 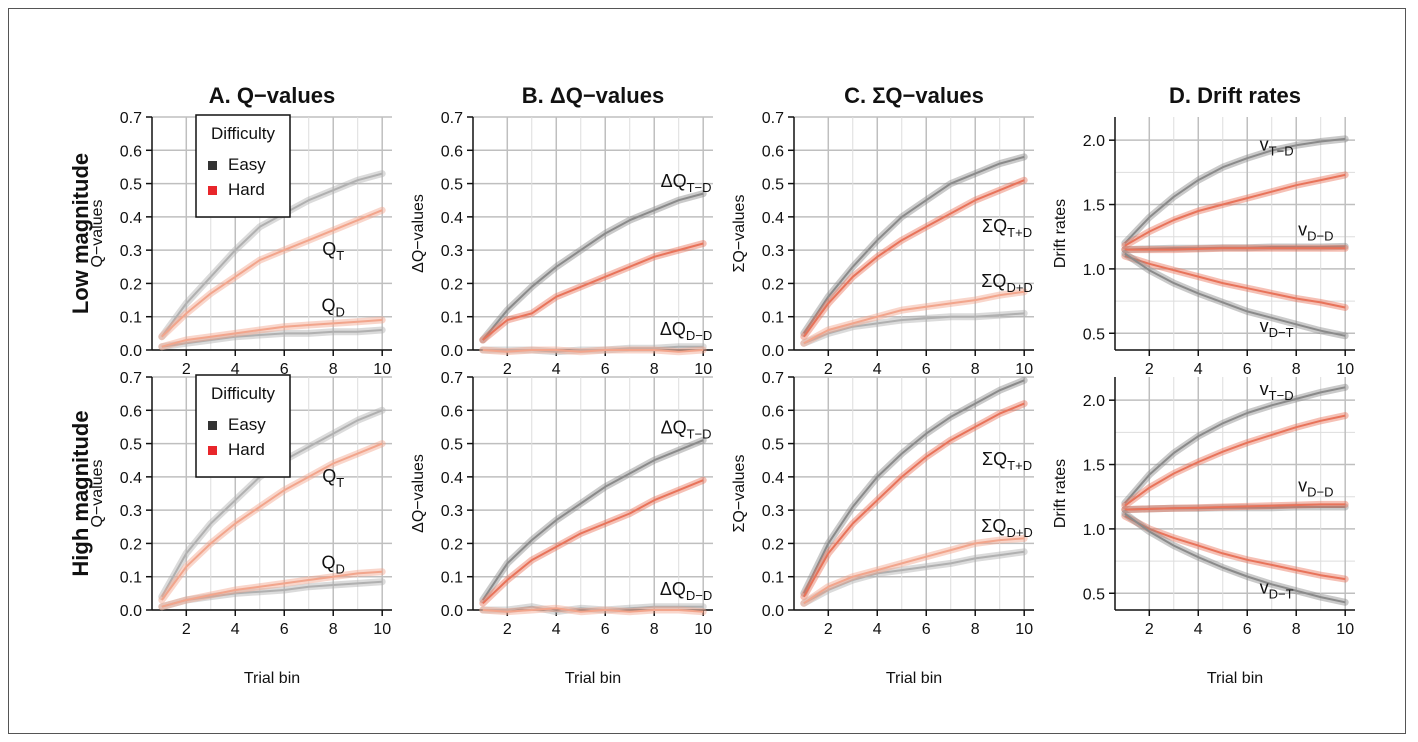 I want to click on legend-swatch-hard, so click(x=212, y=450).